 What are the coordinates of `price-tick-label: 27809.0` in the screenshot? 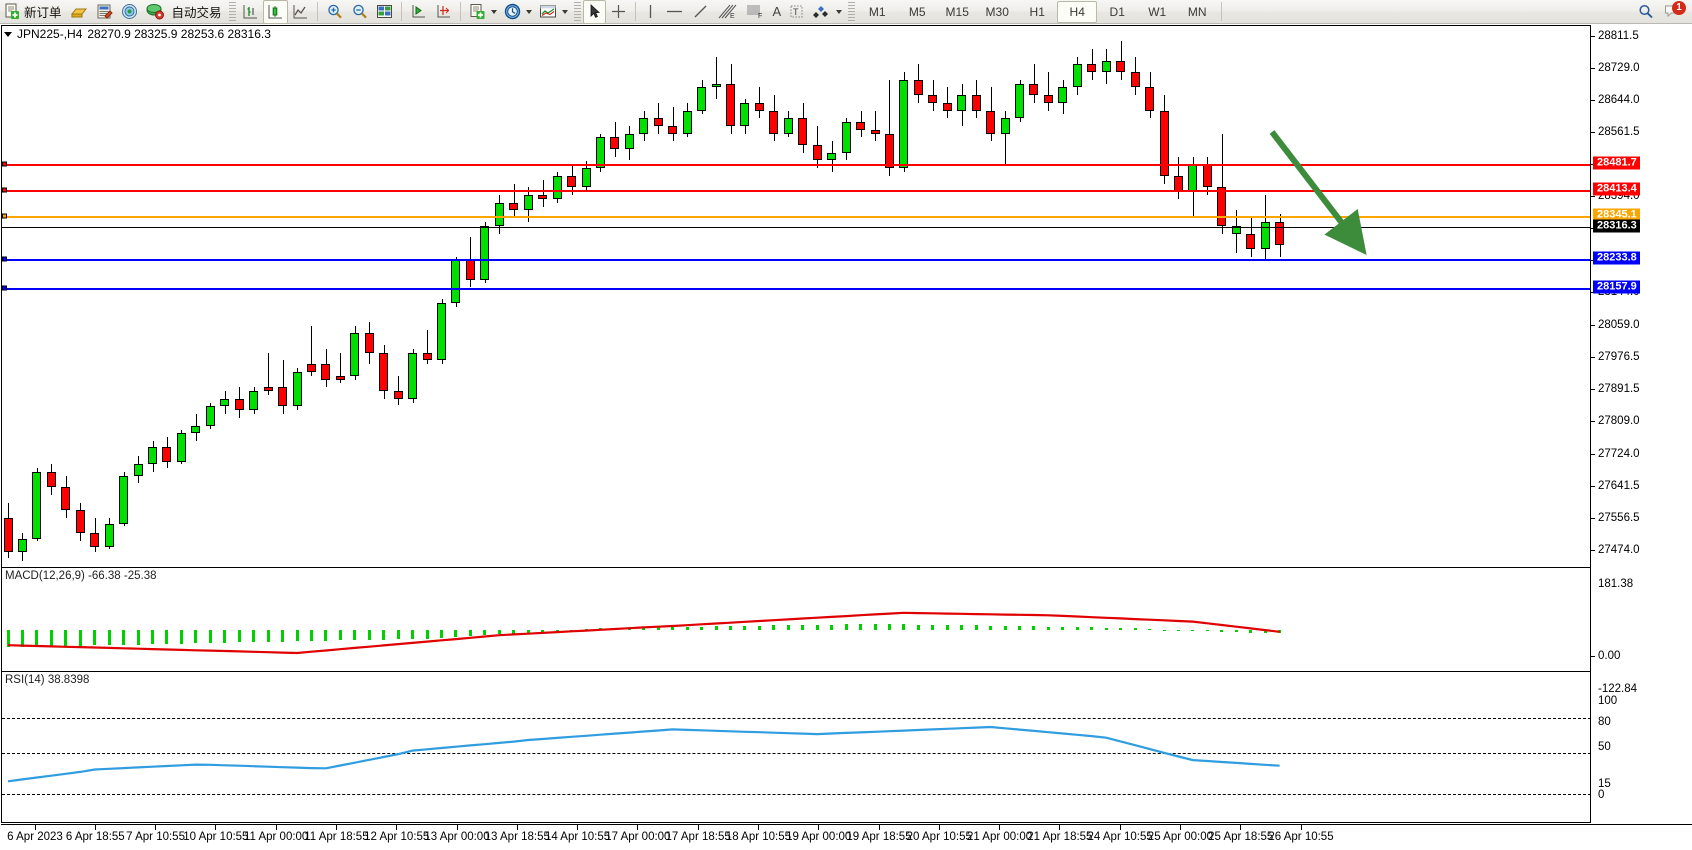 It's located at (1619, 421).